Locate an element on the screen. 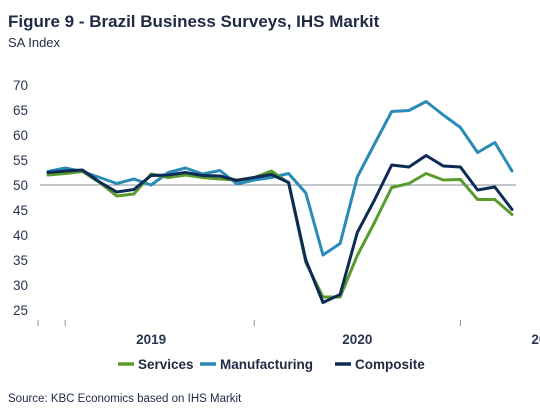  y-tick-label: 35 is located at coordinates (20, 260).